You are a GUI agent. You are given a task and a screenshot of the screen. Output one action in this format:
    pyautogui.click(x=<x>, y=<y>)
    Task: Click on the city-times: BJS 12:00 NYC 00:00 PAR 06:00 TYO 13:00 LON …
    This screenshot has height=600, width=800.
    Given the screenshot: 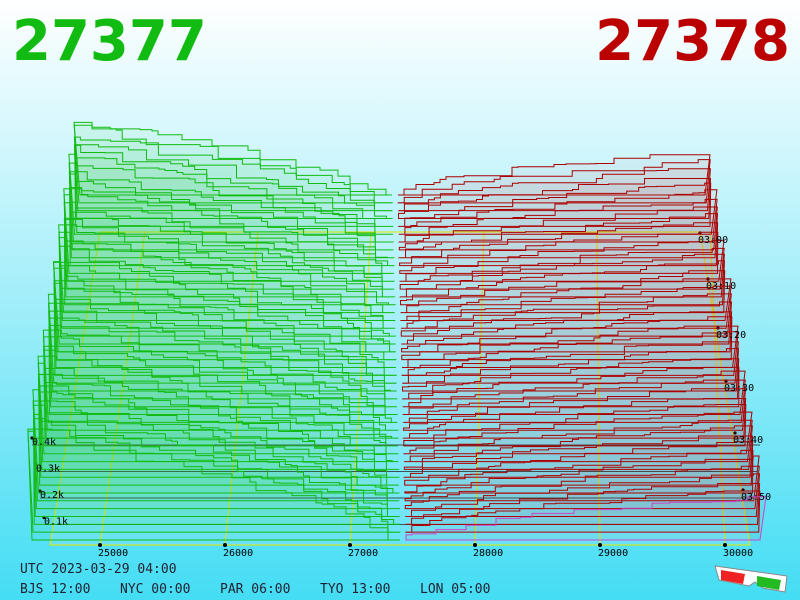 What is the action you would take?
    pyautogui.click(x=255, y=589)
    